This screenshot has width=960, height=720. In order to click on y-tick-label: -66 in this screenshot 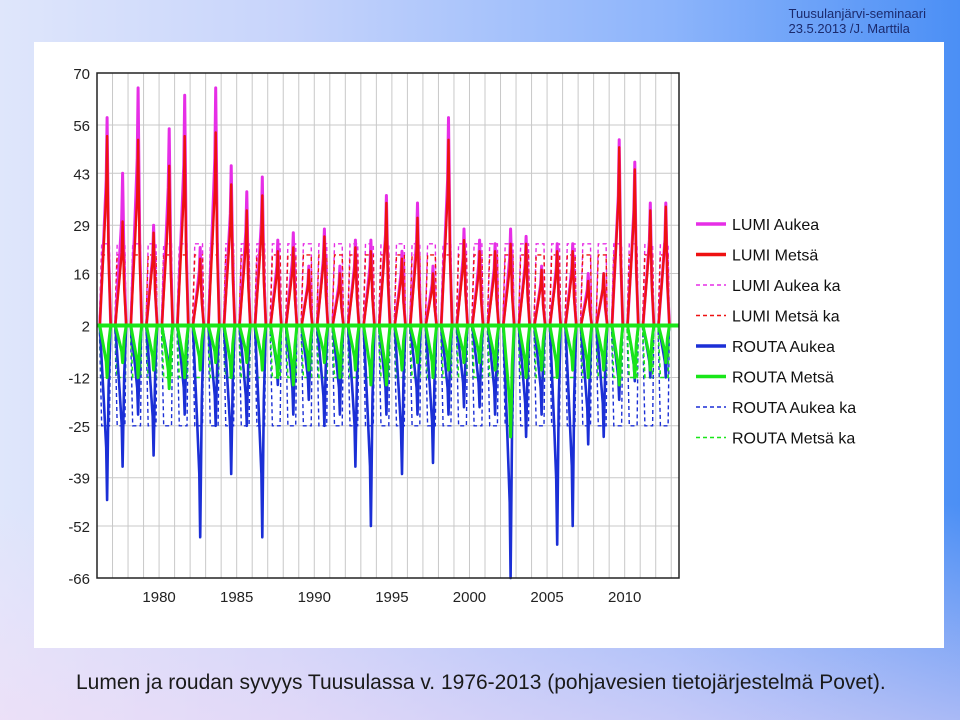, I will do `click(79, 579)`.